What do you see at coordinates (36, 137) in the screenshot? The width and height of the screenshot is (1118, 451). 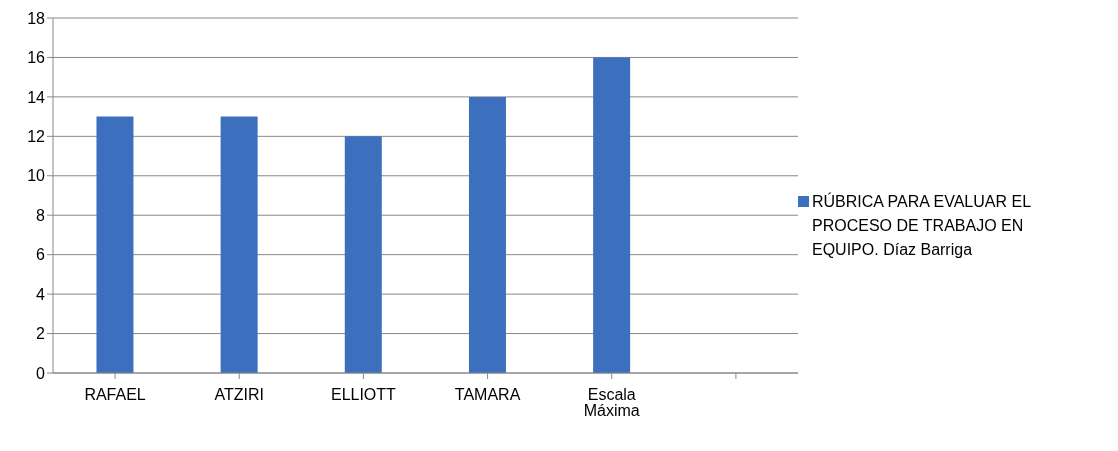 I see `y-tick-label: 12` at bounding box center [36, 137].